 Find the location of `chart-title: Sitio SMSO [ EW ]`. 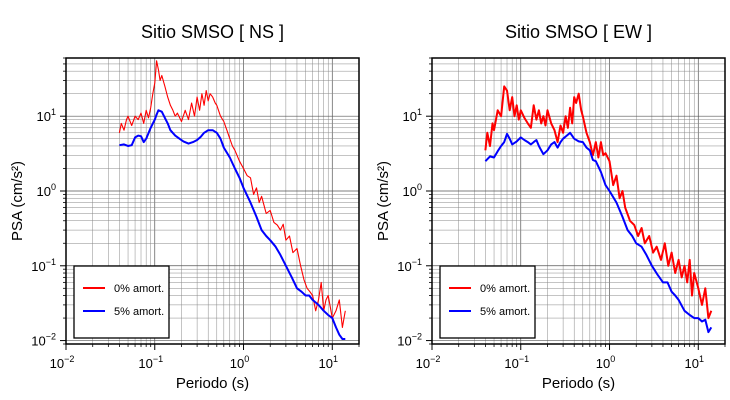

chart-title: Sitio SMSO [ EW ] is located at coordinates (578, 32).